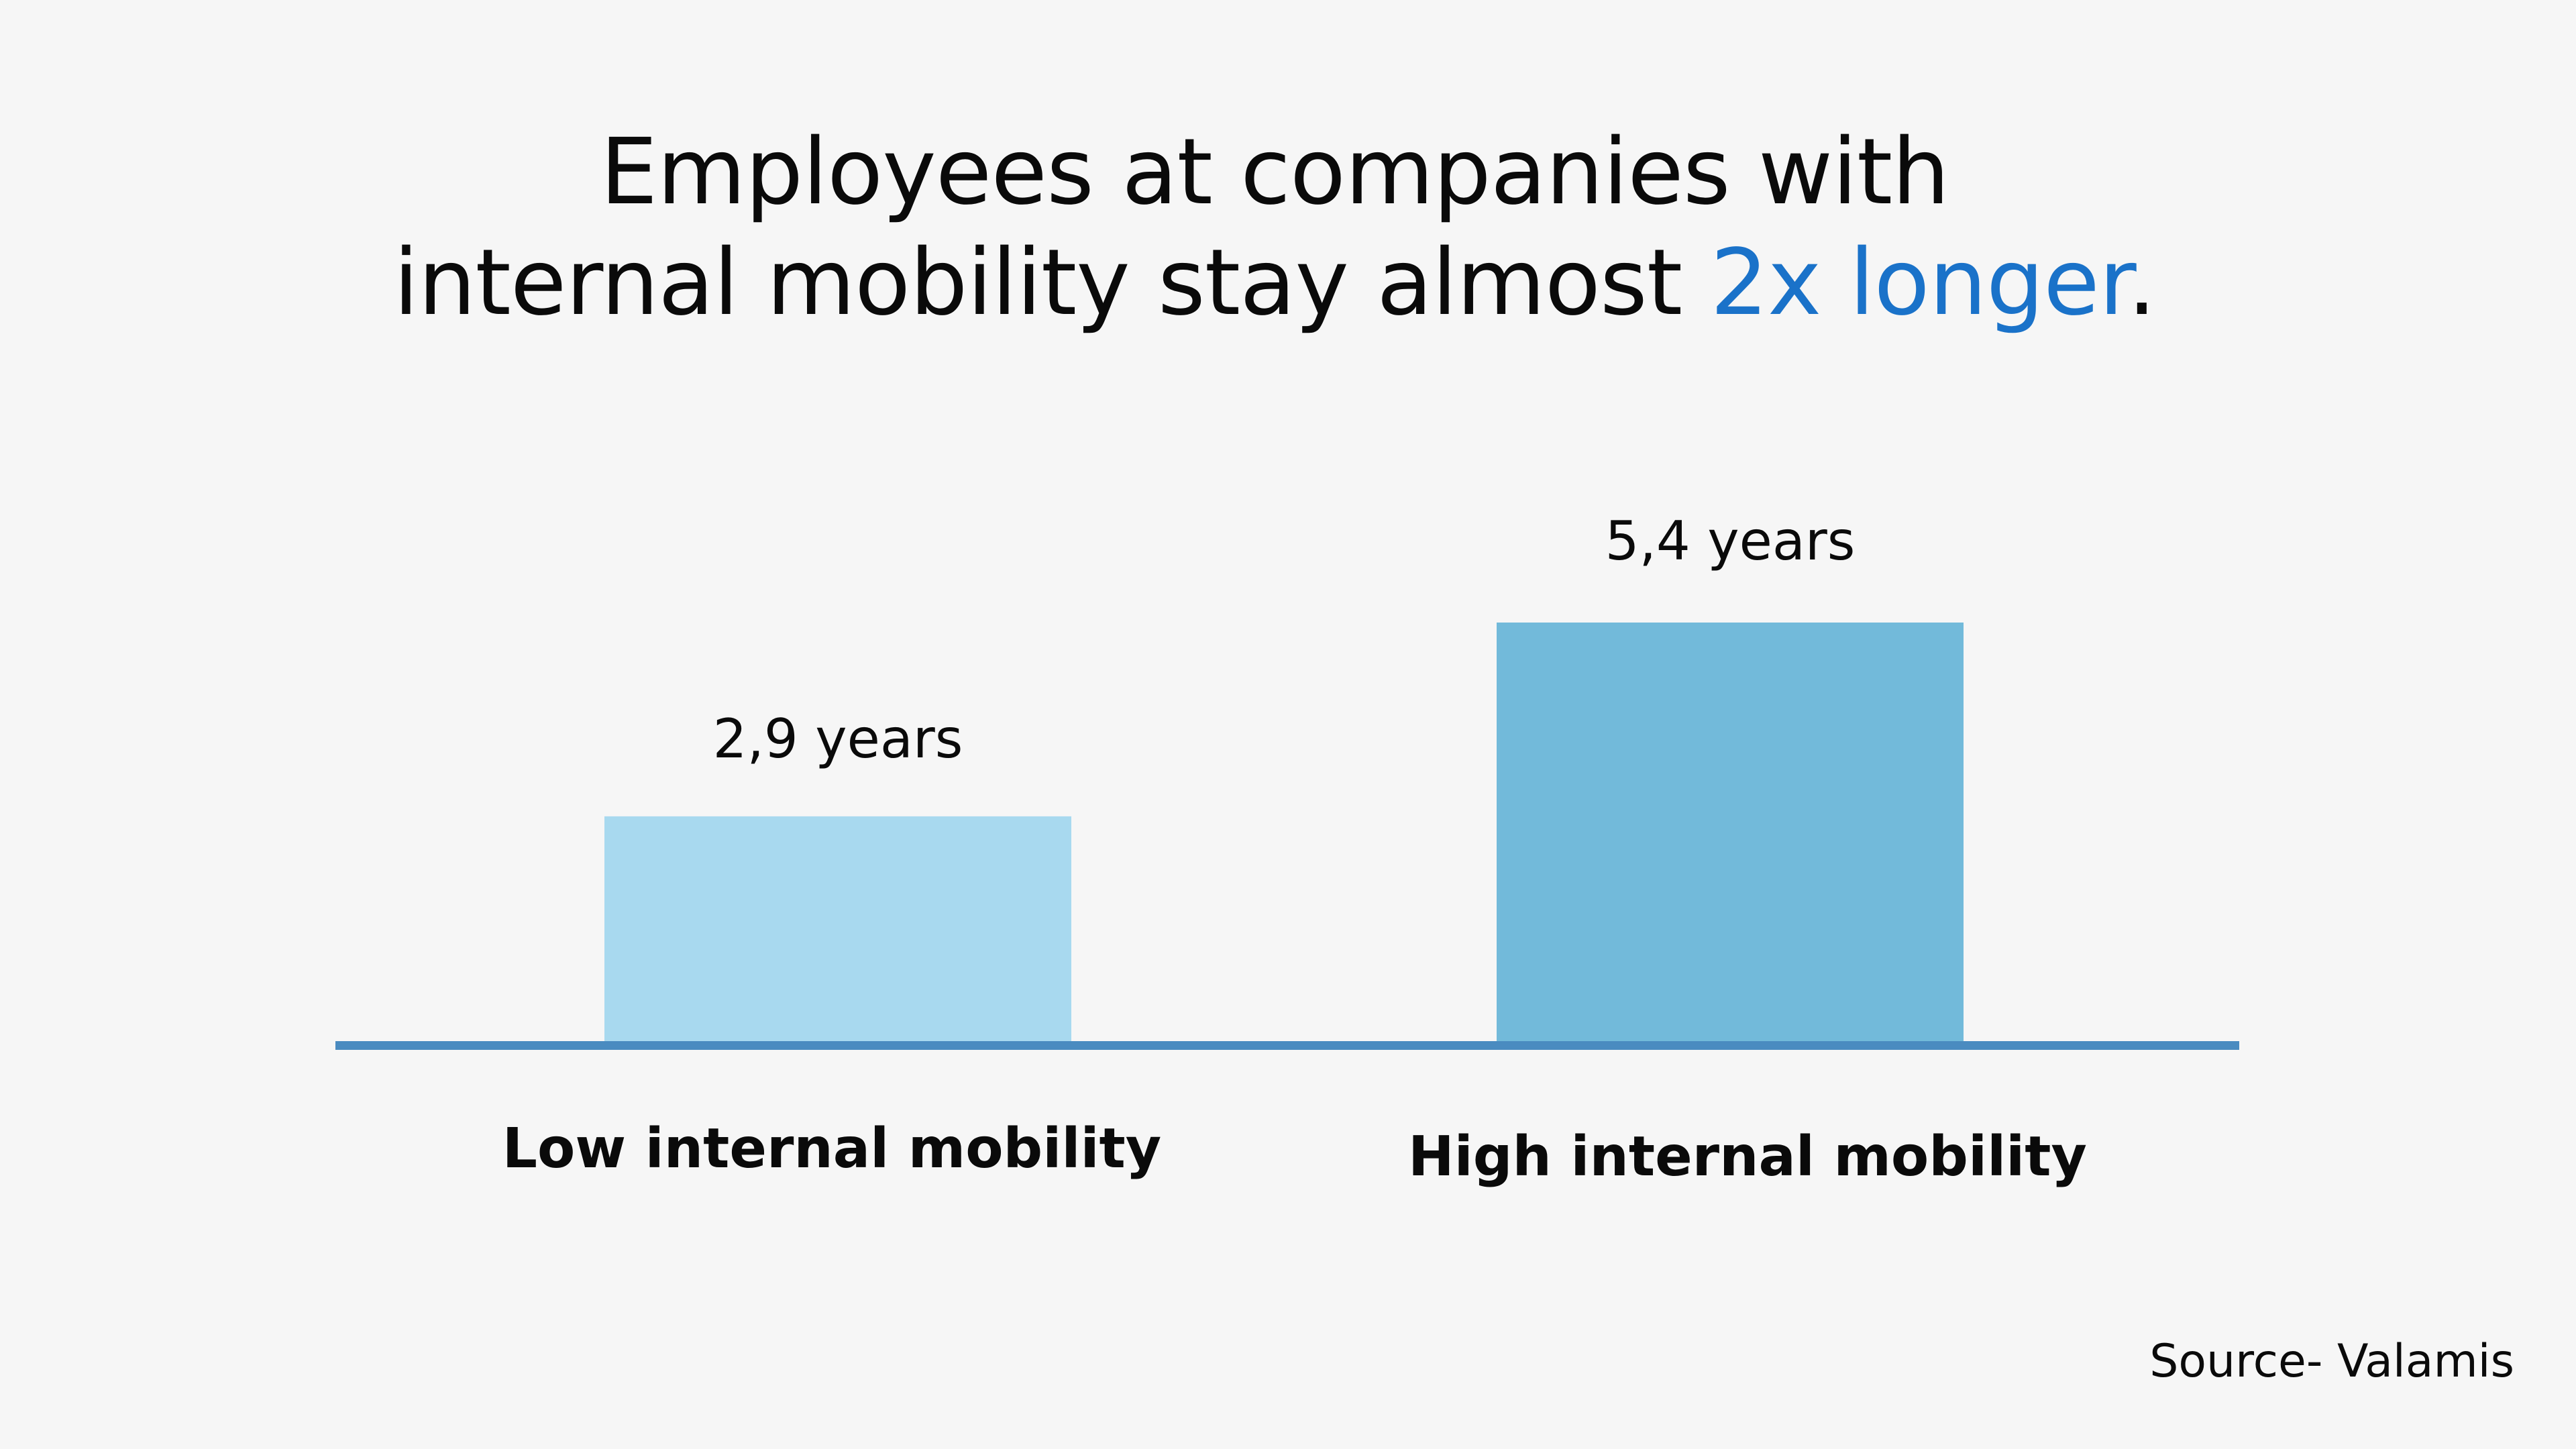 The width and height of the screenshot is (2576, 1449). I want to click on title-line-2-text: internal mobility stay almost, so click(1052, 283).